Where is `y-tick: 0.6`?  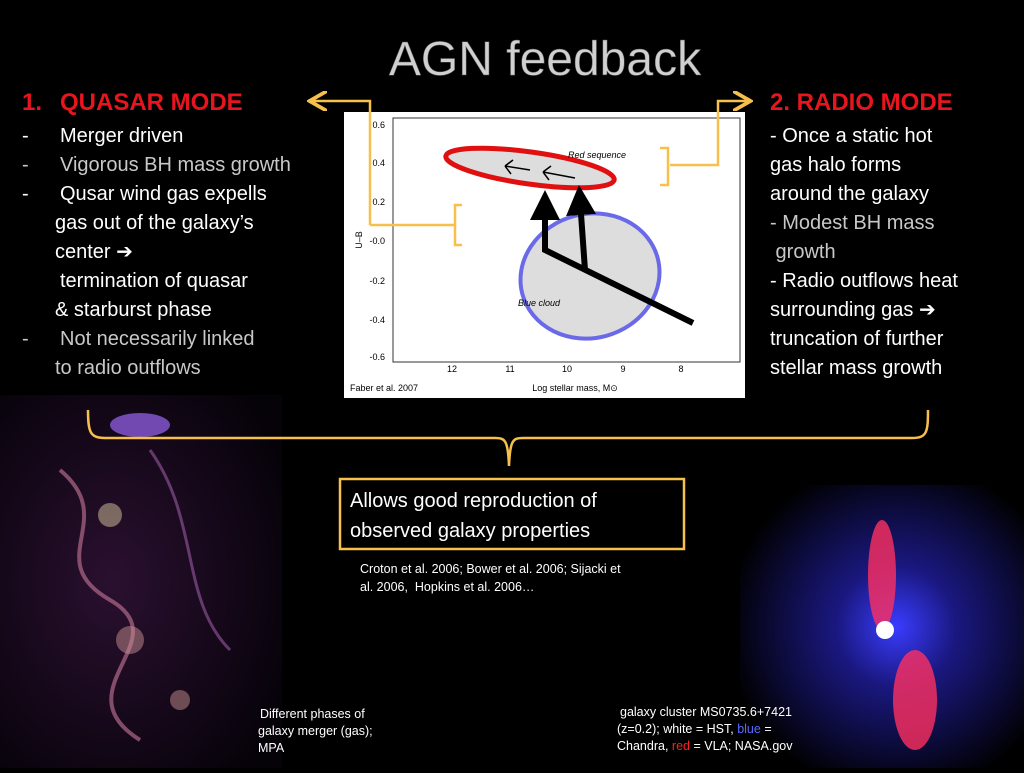
y-tick: 0.6 is located at coordinates (378, 125).